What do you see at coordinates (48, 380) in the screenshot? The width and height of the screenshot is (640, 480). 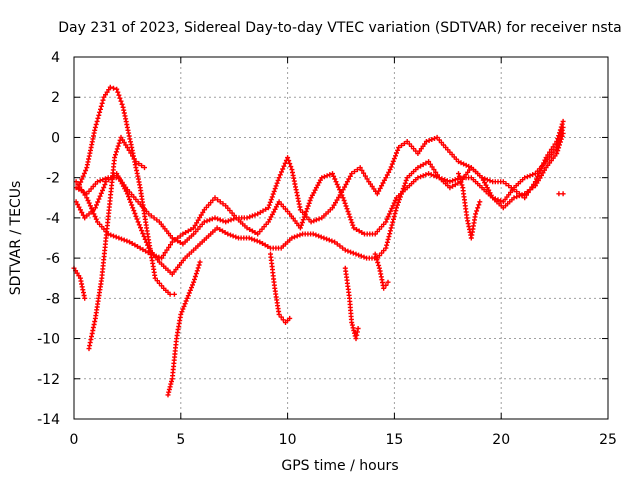 I see `y-tick-label: -12` at bounding box center [48, 380].